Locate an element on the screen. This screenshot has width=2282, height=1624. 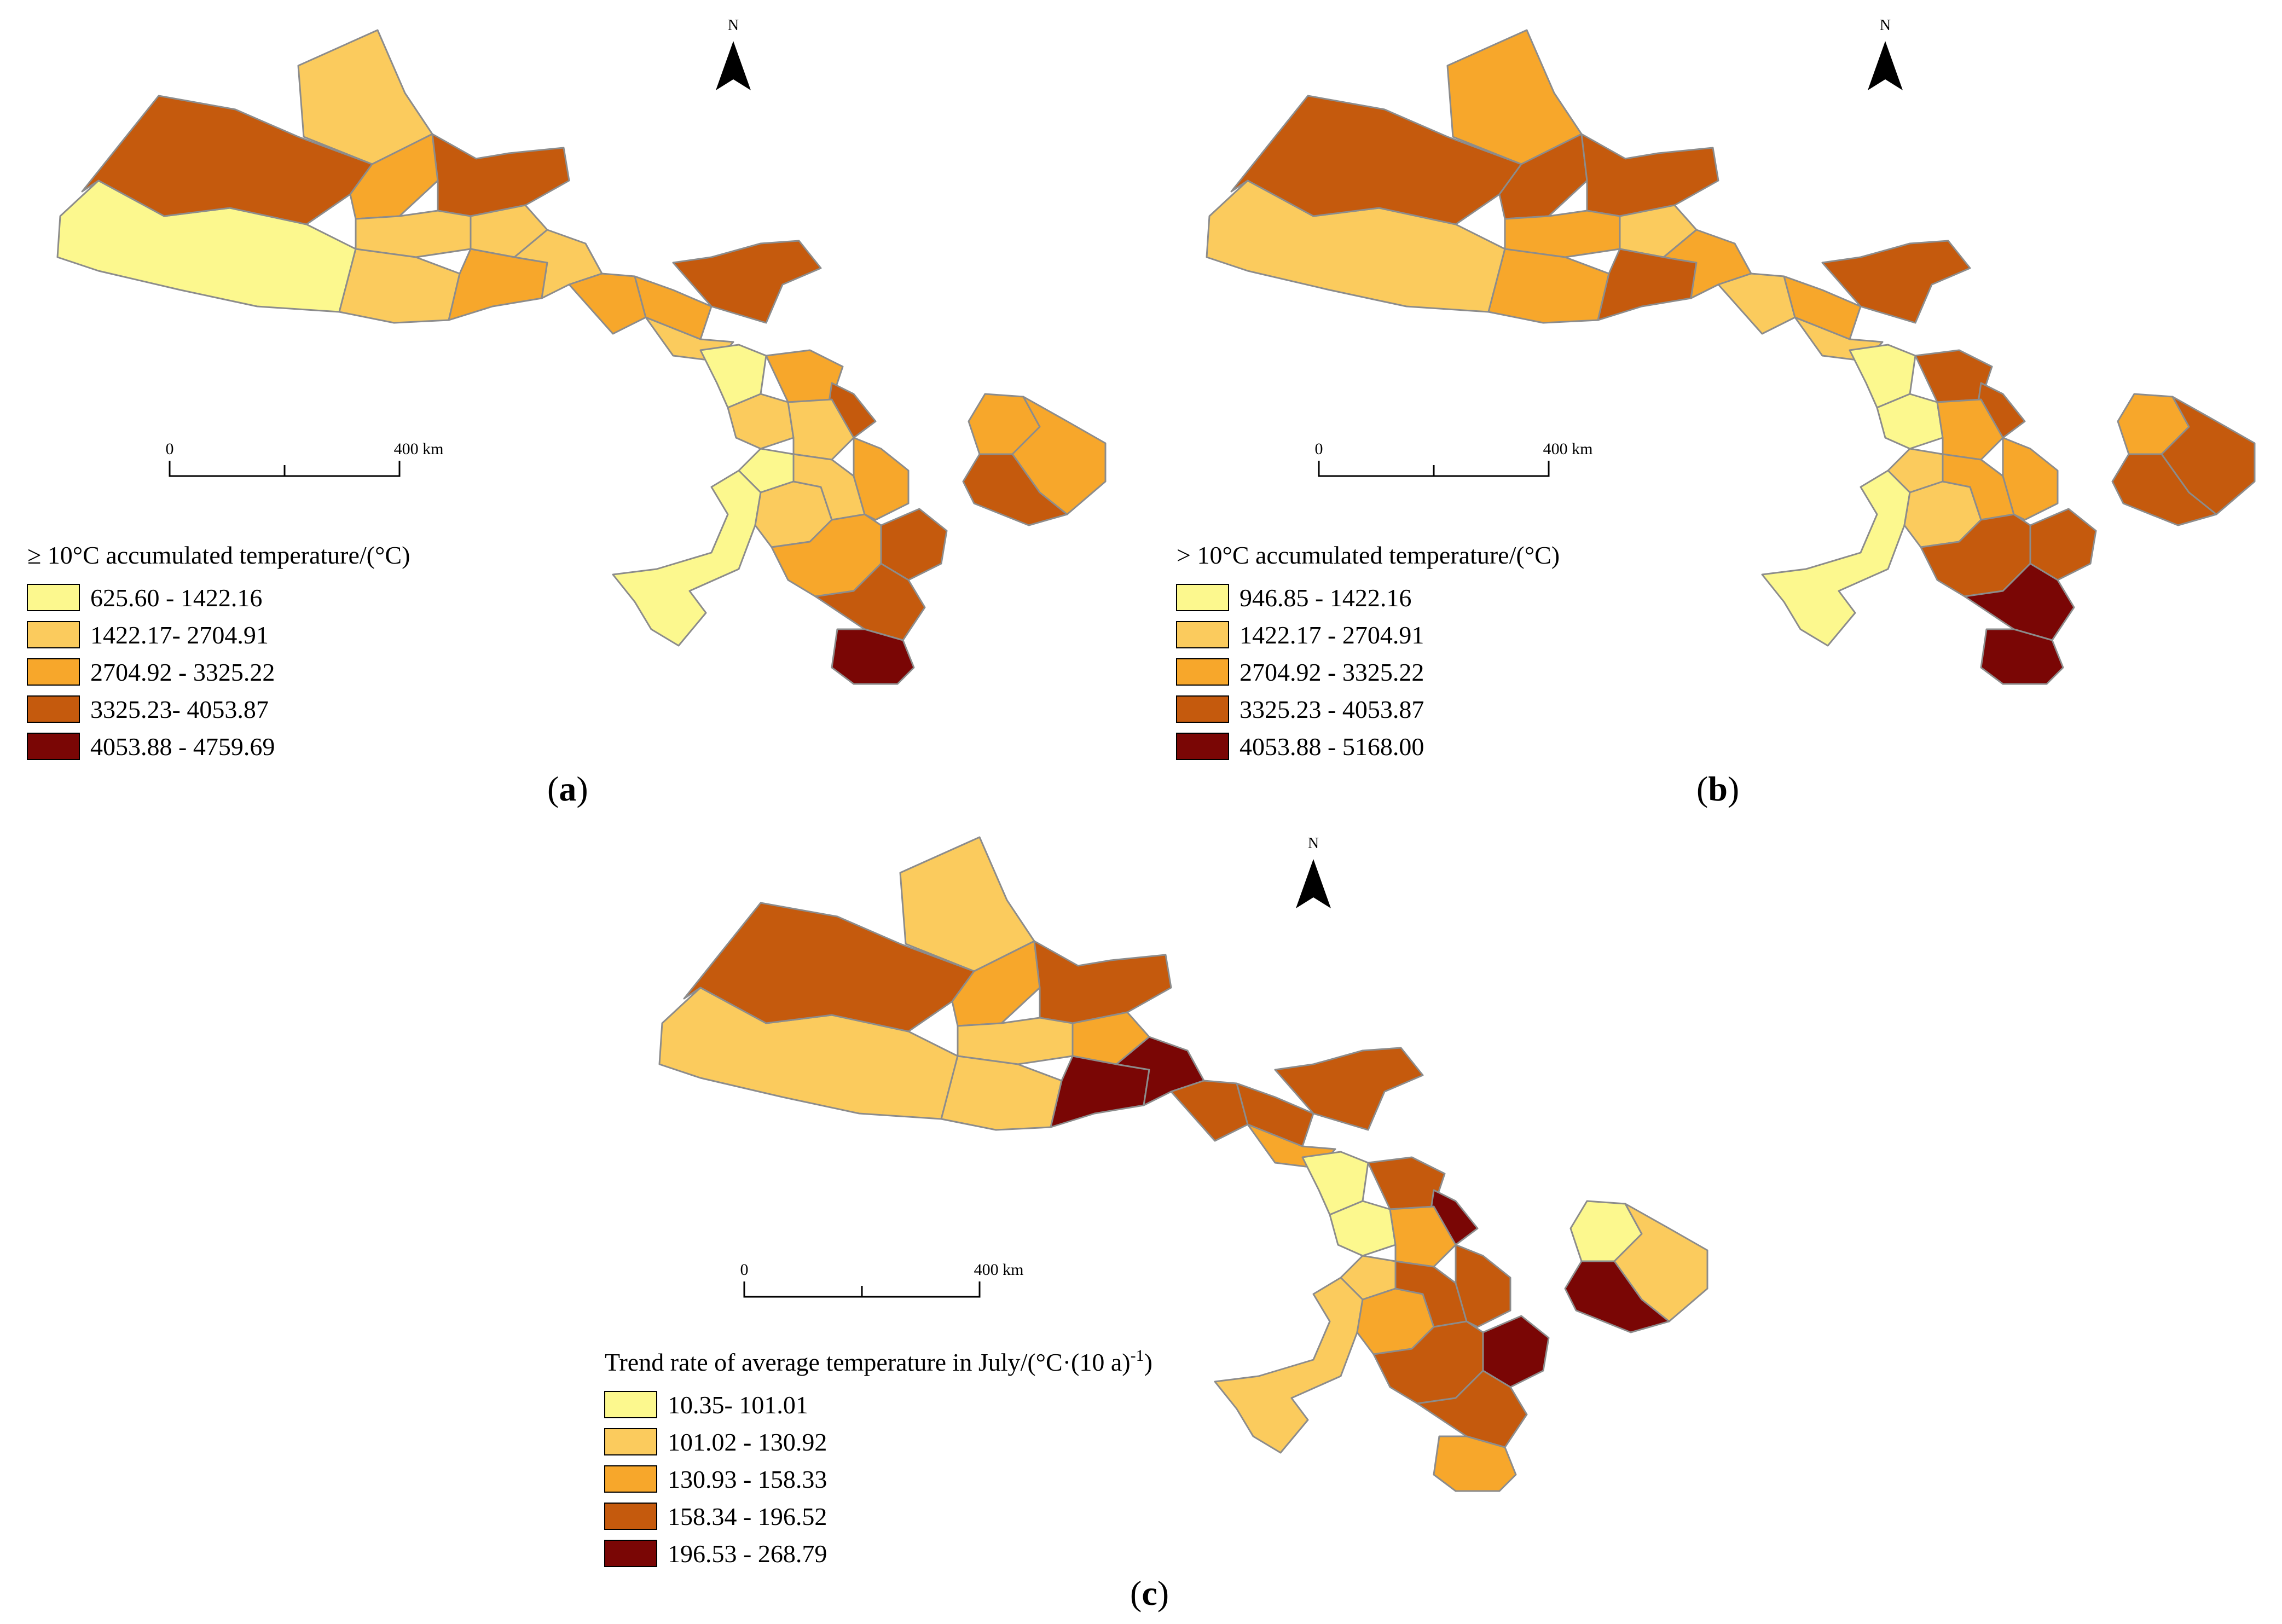
scale-bar-b: 0 400 km is located at coordinates (1454, 459).